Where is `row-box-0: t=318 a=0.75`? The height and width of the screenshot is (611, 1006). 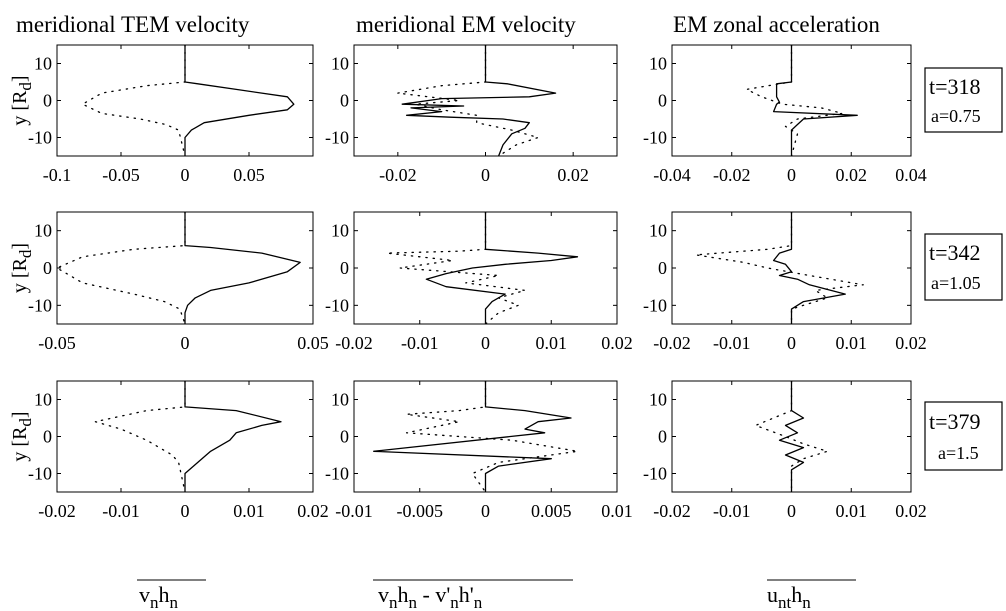
row-box-0: t=318 a=0.75 is located at coordinates (963, 100).